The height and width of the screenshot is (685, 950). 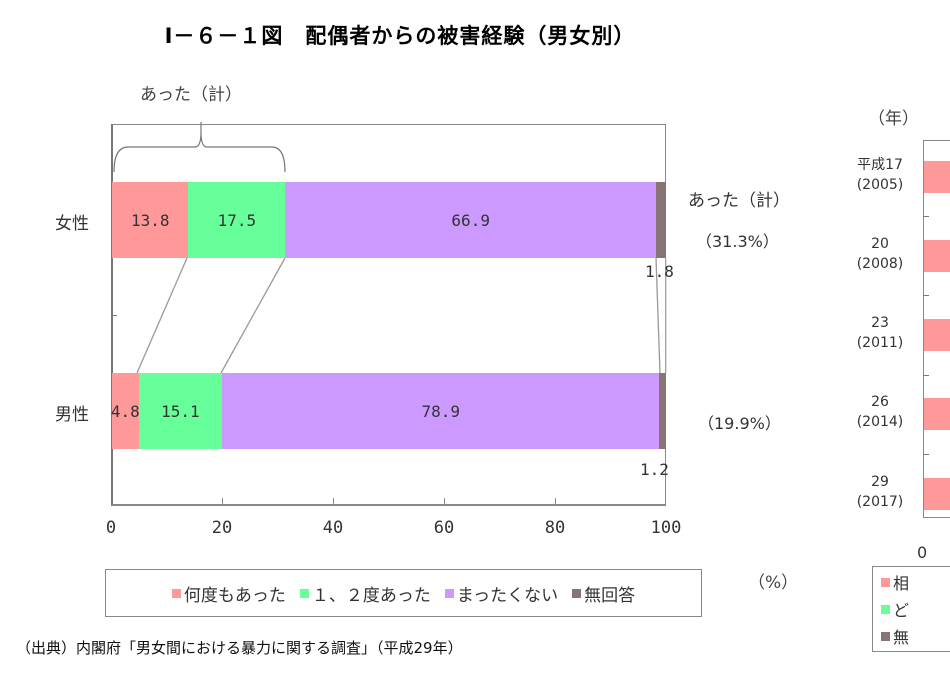 I want to click on side-chart-x-zero: 0, so click(x=922, y=552).